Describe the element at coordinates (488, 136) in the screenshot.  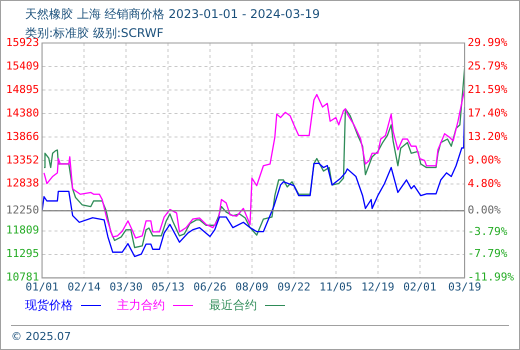
I see `y2-tick-label: 13.20%` at that location.